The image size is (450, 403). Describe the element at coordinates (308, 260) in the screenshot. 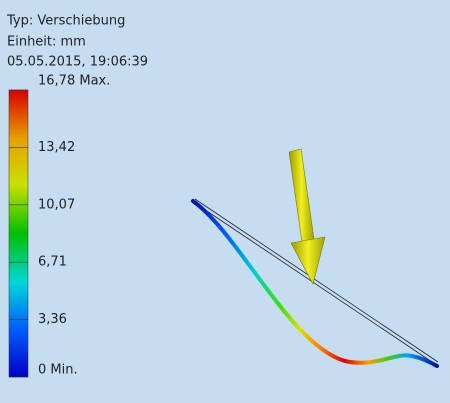

I see `force-arrow-head` at that location.